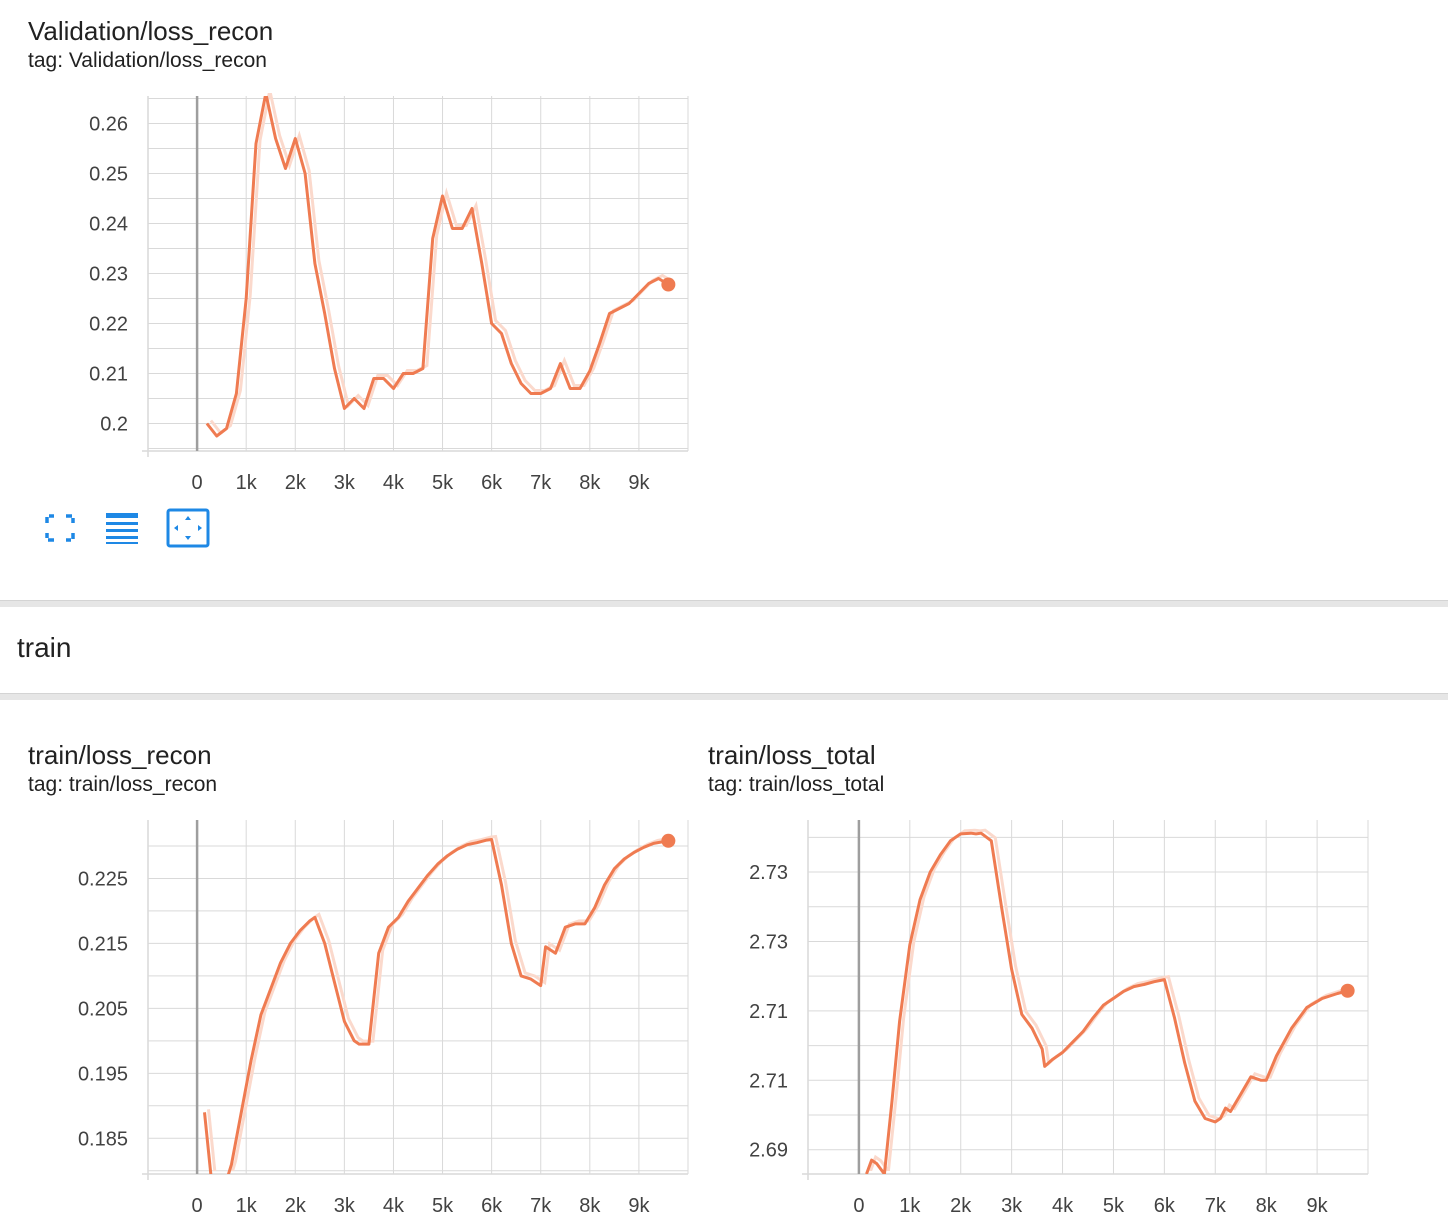 The image size is (1448, 1226). What do you see at coordinates (123, 784) in the screenshot?
I see `chart-tag: tag: train/loss_recon` at bounding box center [123, 784].